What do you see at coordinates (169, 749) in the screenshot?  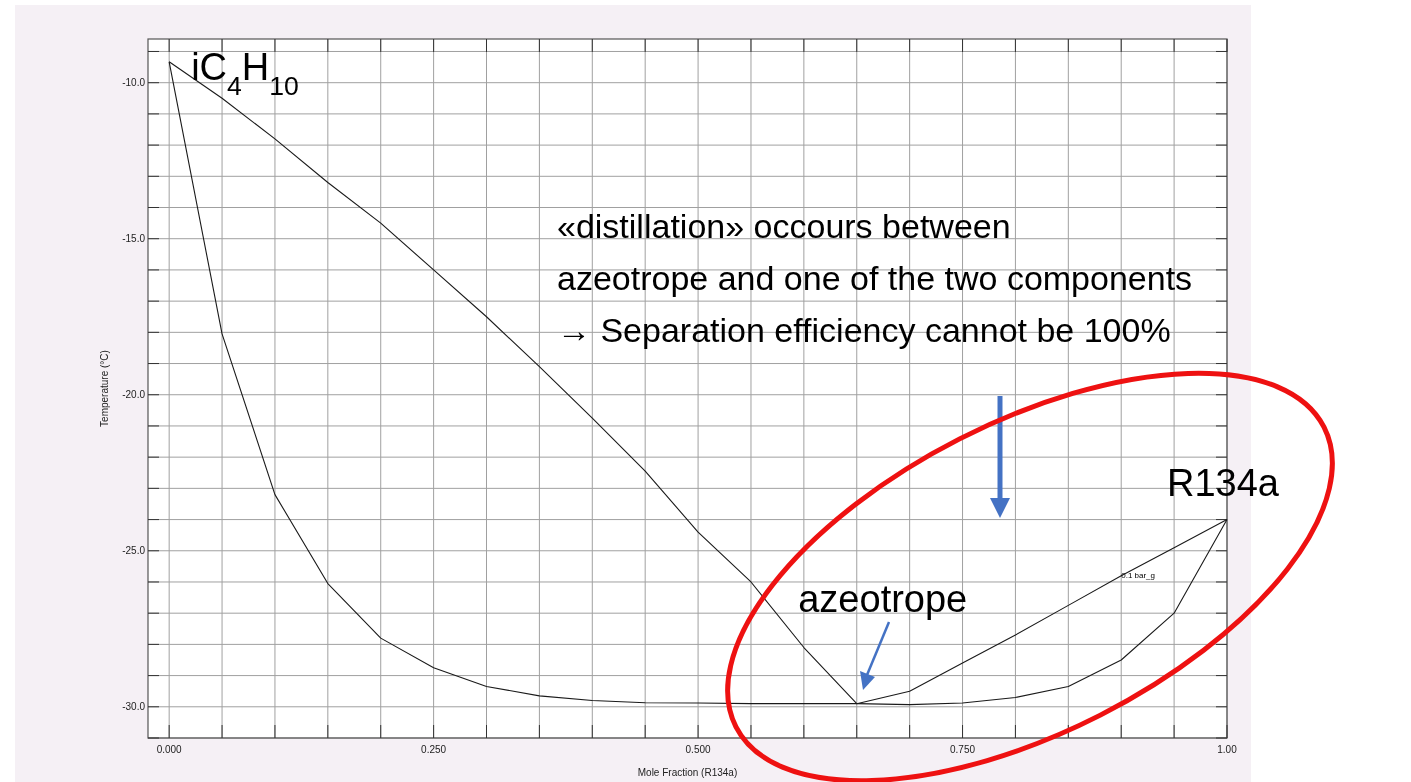 I see `x-tick-label: 0.000` at bounding box center [169, 749].